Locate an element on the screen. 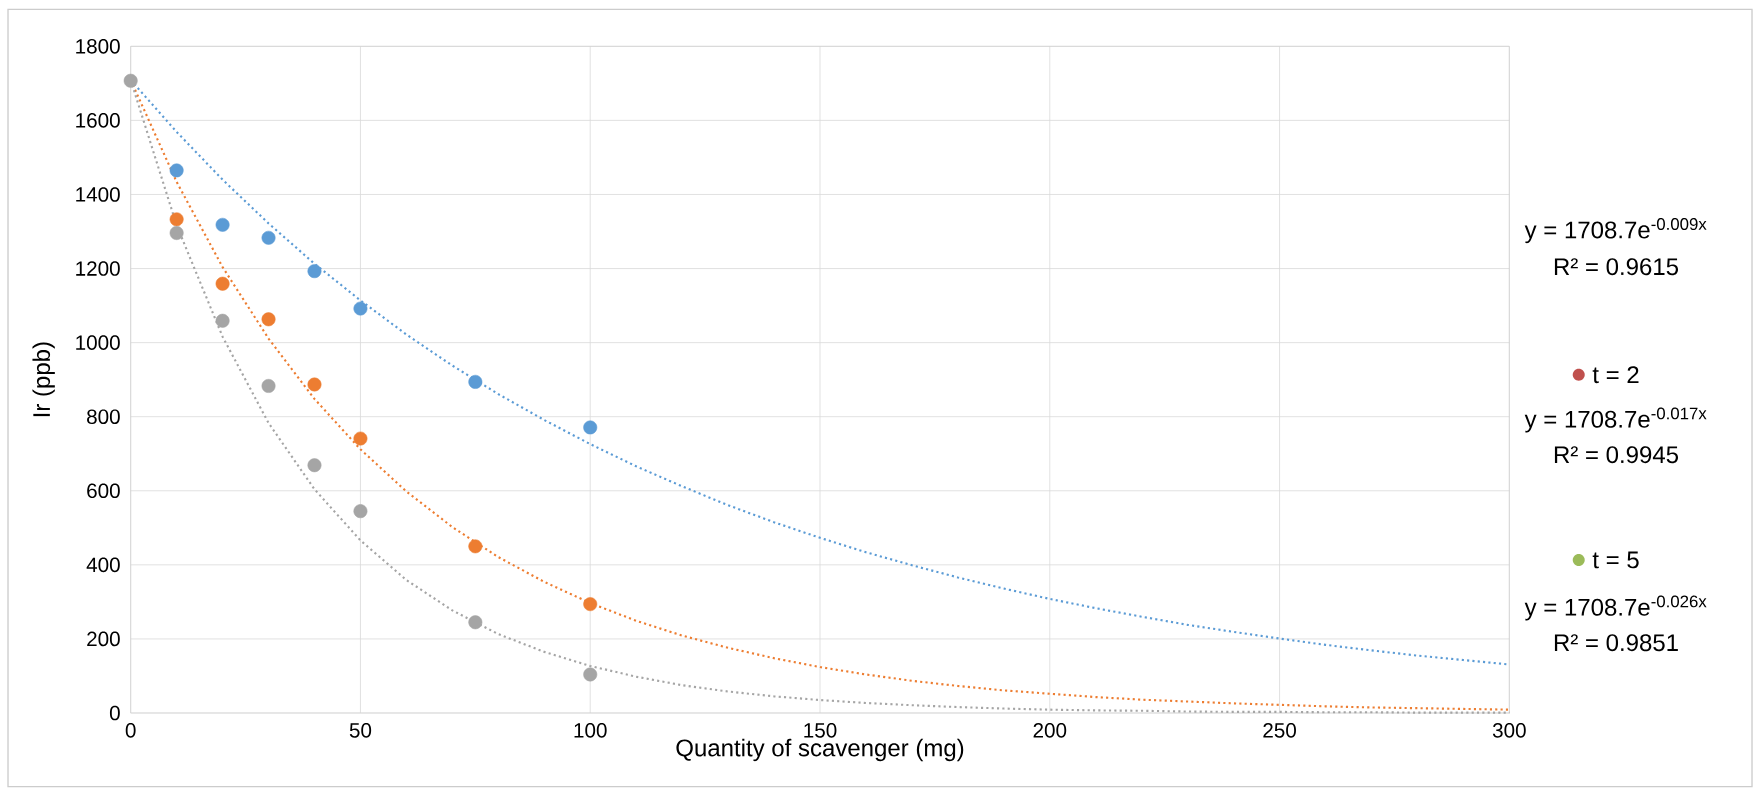 This screenshot has width=1756, height=789. x-tick-label: 300 is located at coordinates (1509, 730).